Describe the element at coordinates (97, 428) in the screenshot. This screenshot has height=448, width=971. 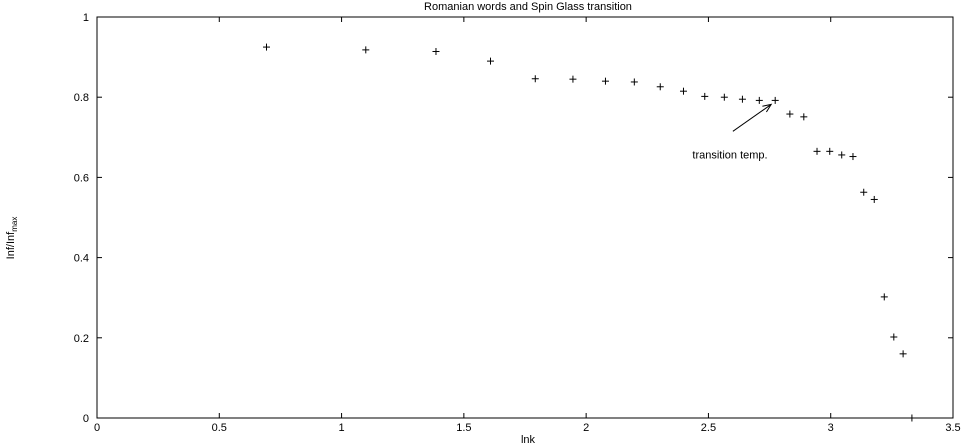
I see `x-tick-label: 0` at that location.